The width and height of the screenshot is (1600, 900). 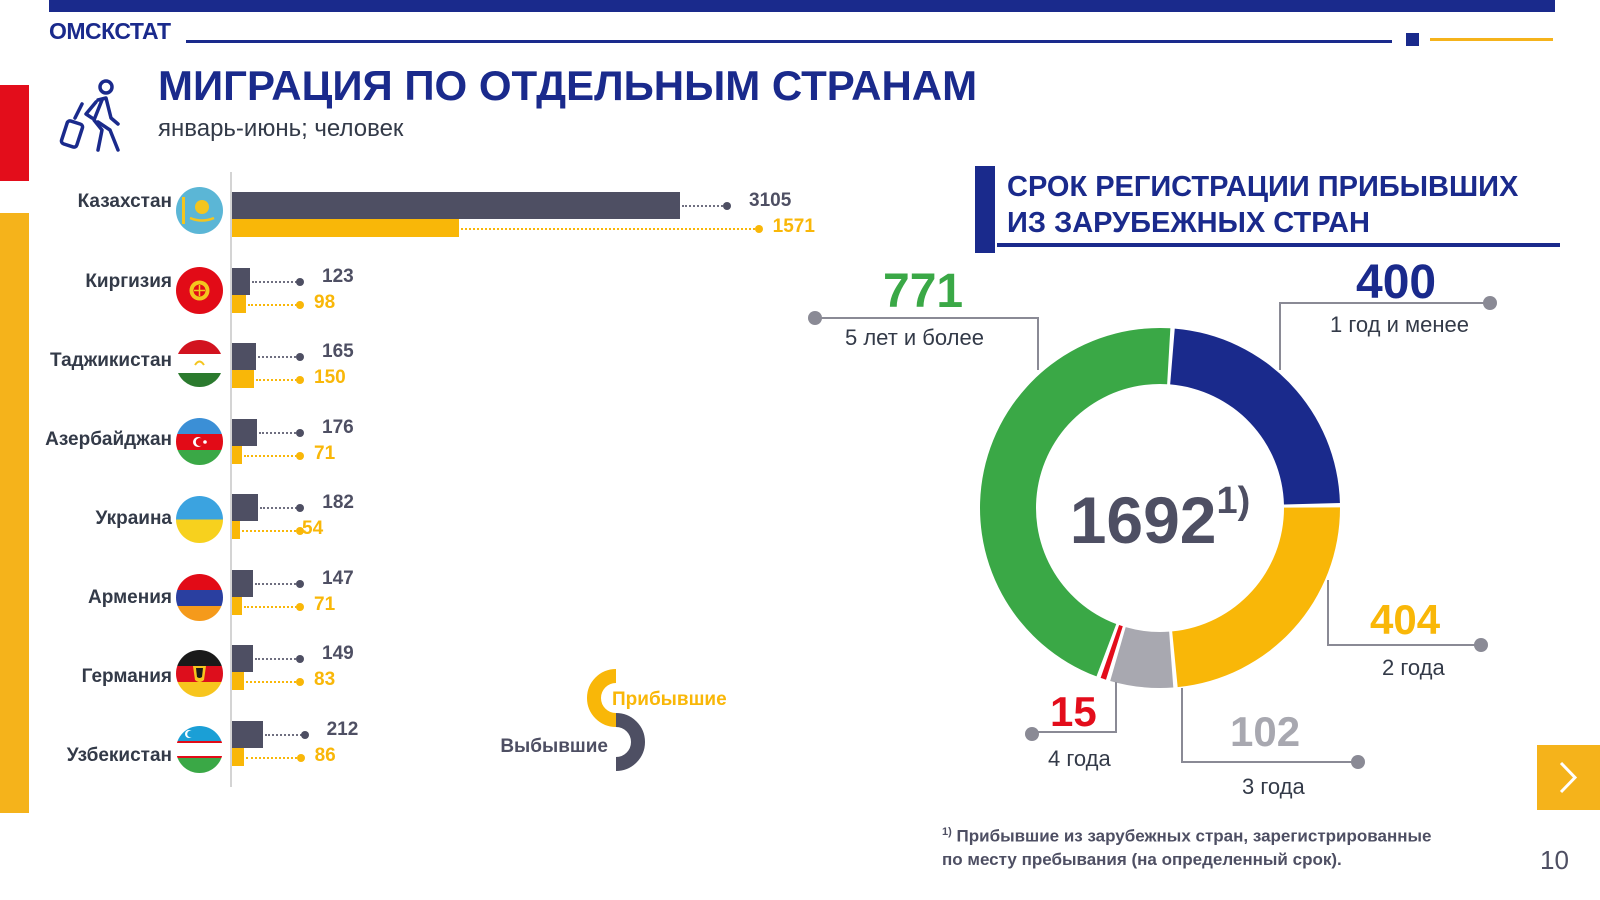 What do you see at coordinates (1255, 416) in the screenshot?
I see `donut-slice-1yr` at bounding box center [1255, 416].